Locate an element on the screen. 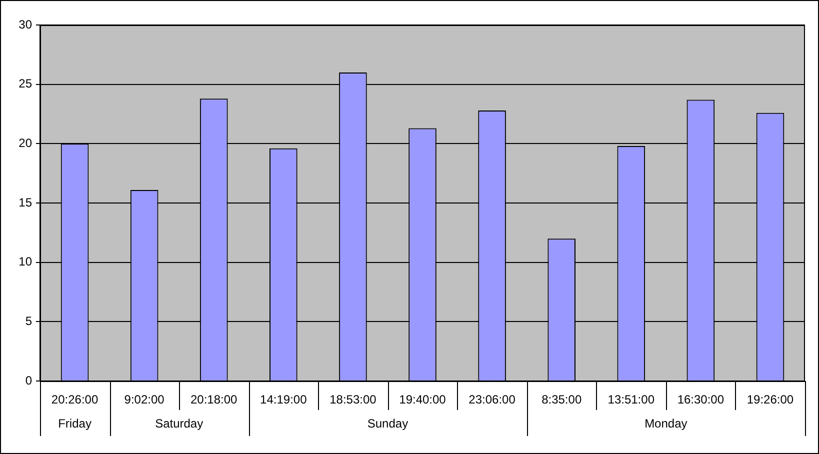  text: Sunday is located at coordinates (387, 423).